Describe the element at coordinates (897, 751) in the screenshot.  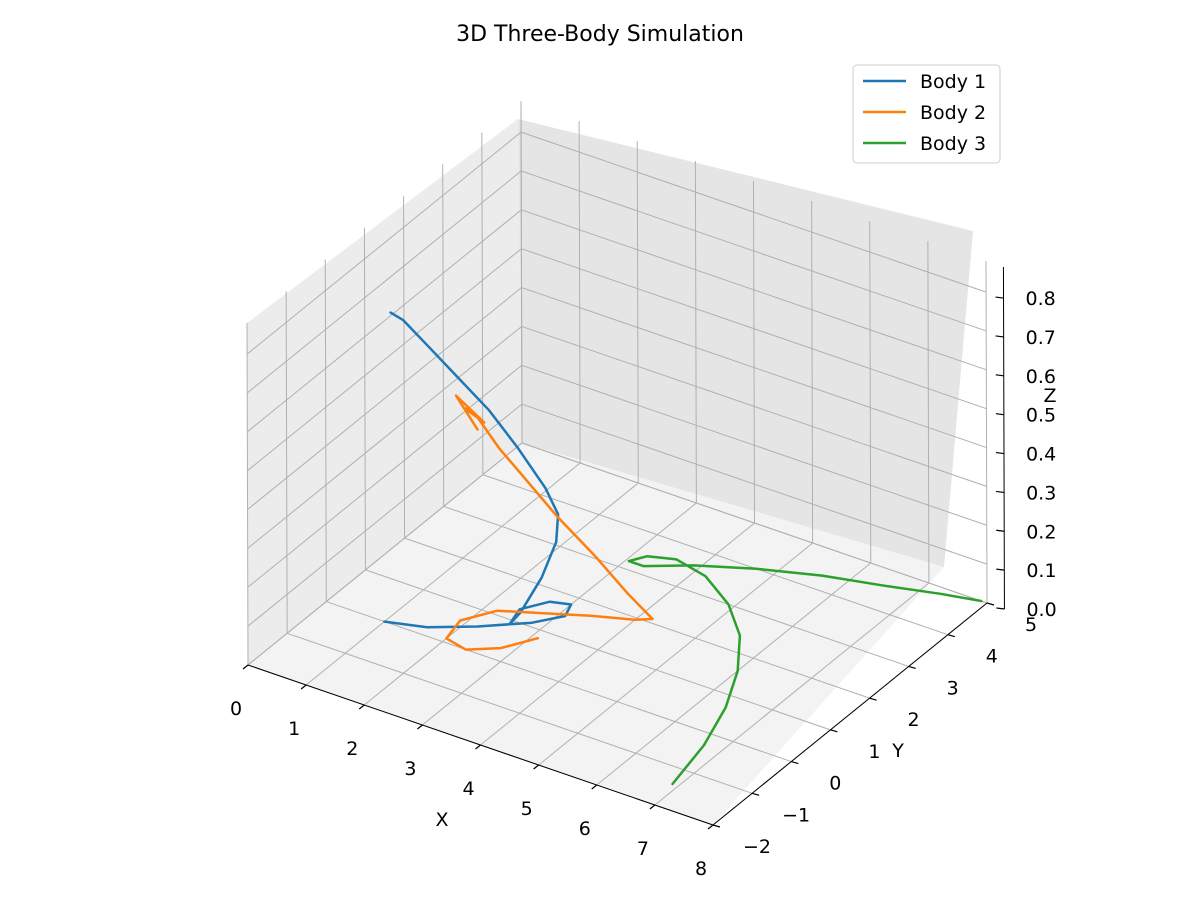
I see `y-axis-label: Y` at that location.